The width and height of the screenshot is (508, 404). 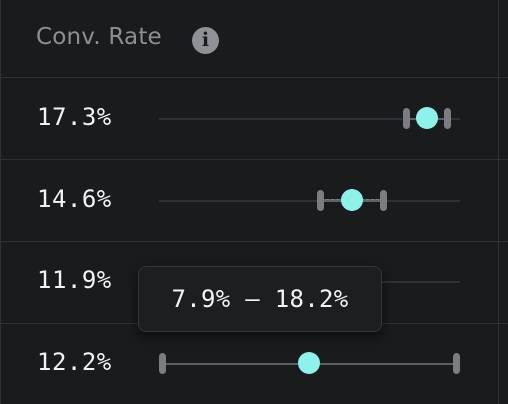 What do you see at coordinates (74, 280) in the screenshot?
I see `conversion-rate-value: 11.9%` at bounding box center [74, 280].